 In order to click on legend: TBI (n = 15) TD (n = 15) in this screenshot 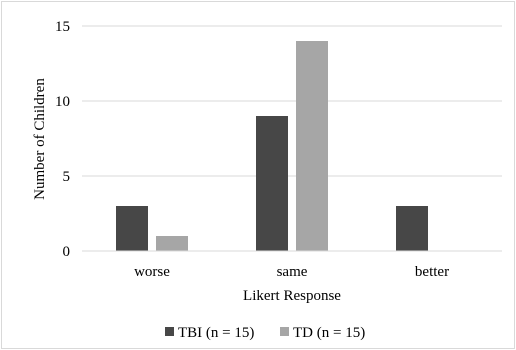, I will do `click(265, 333)`.